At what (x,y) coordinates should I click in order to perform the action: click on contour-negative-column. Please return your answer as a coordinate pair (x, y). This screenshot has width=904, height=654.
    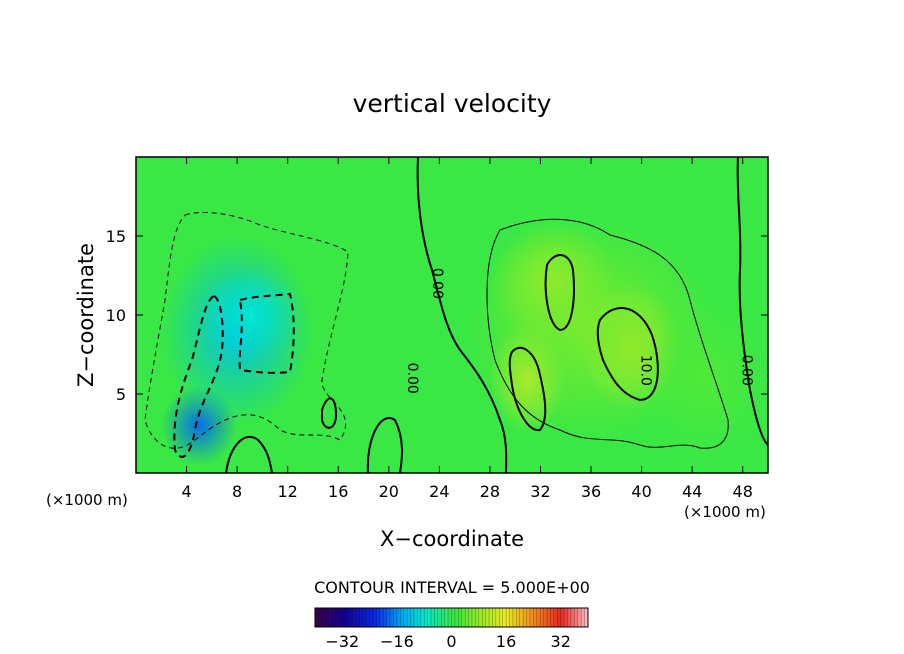
    Looking at the image, I should click on (198, 376).